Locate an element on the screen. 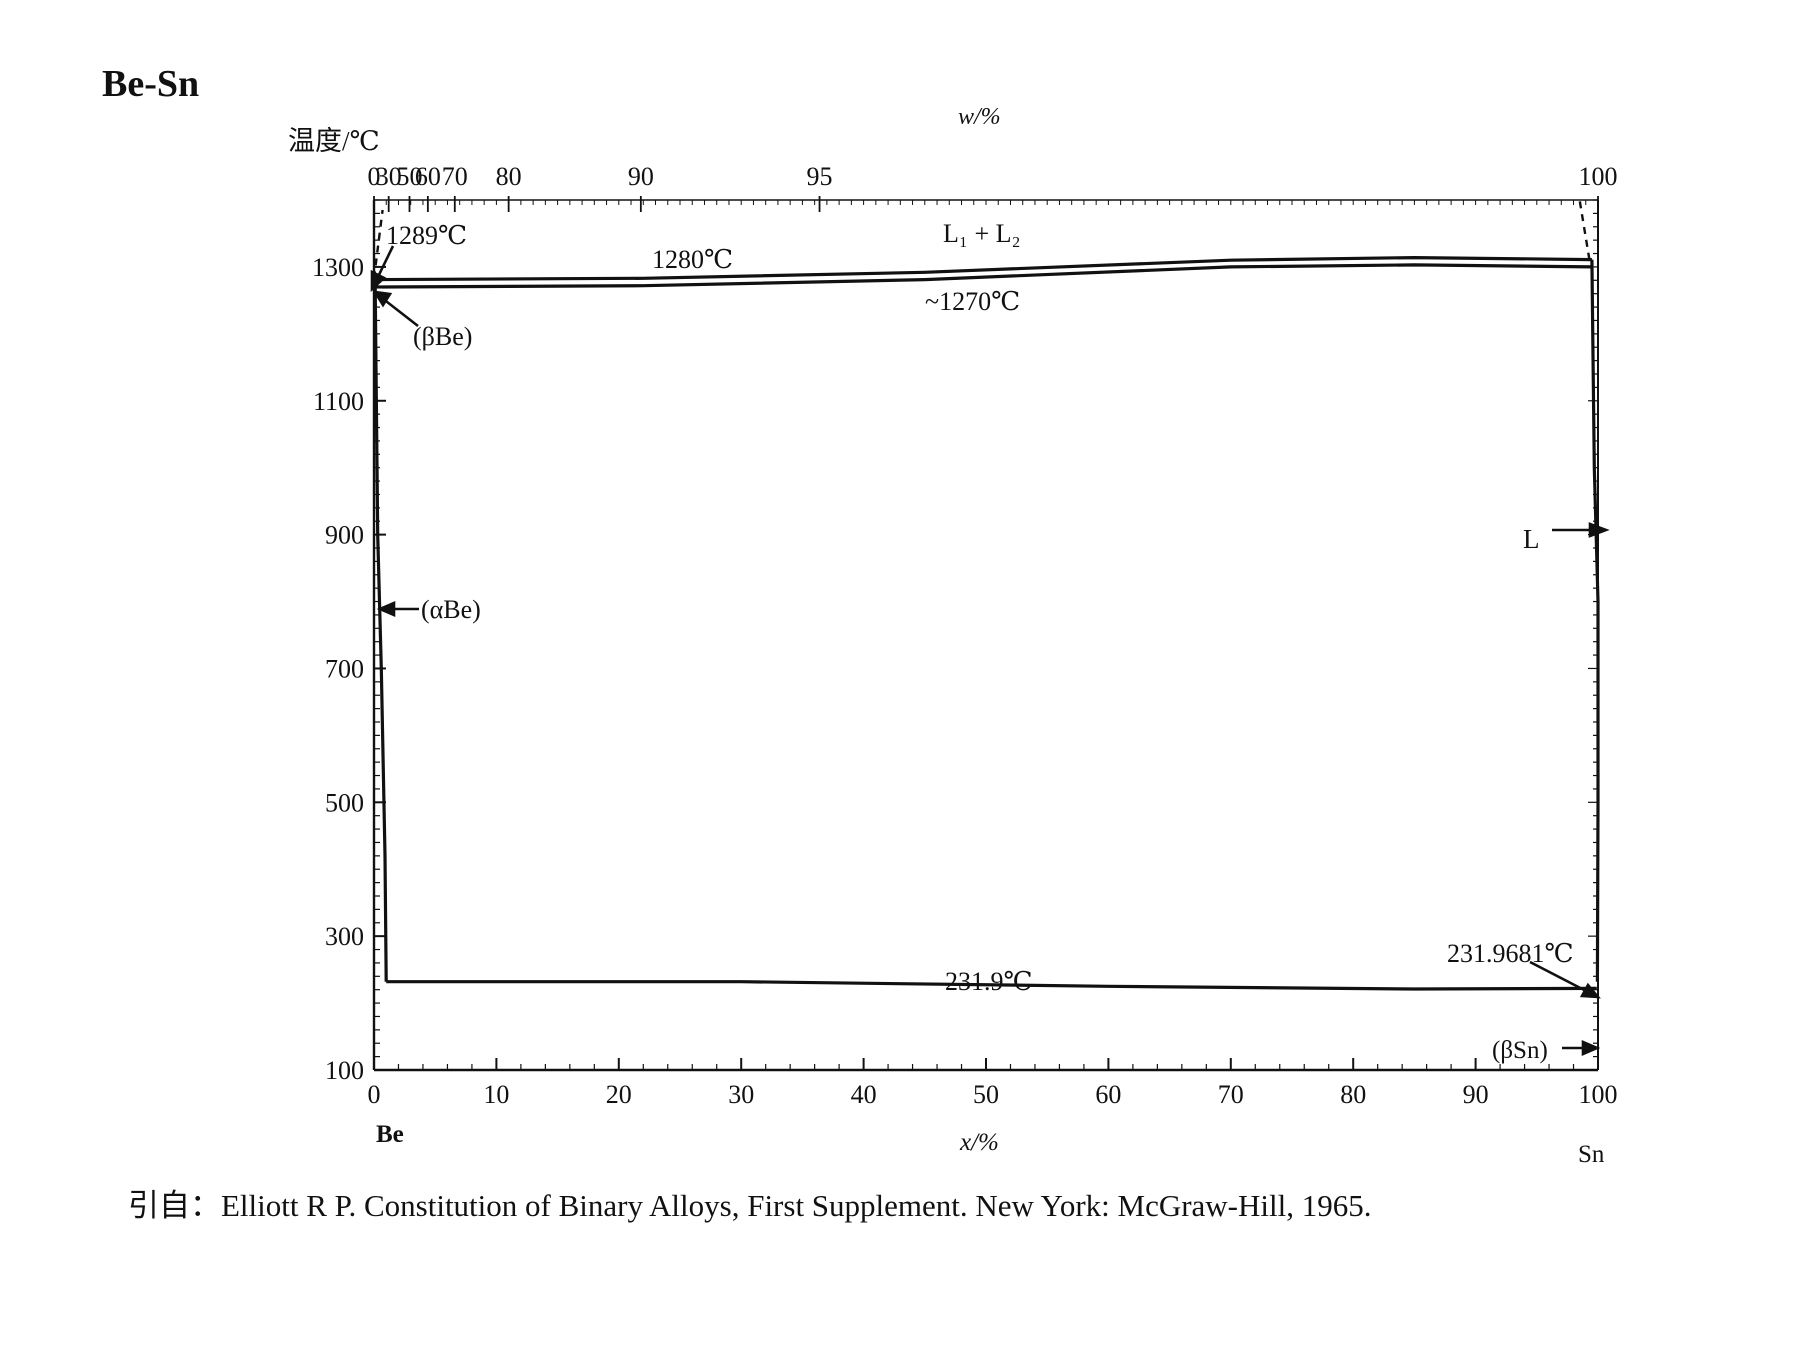 Image resolution: width=1795 pixels, height=1346 pixels. y-tick-label: 900 is located at coordinates (344, 535).